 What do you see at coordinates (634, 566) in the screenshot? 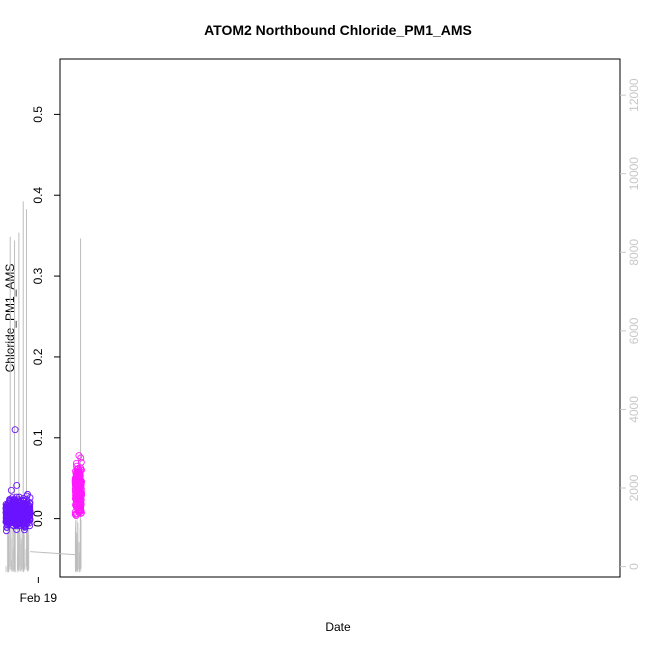
I see `y2-tick-label: 0` at bounding box center [634, 566].